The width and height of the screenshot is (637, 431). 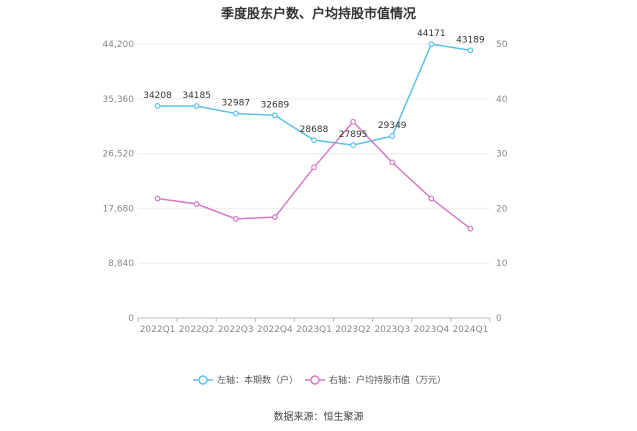 What do you see at coordinates (387, 380) in the screenshot?
I see `legend-label: 右轴：户均持股市值（万元）` at bounding box center [387, 380].